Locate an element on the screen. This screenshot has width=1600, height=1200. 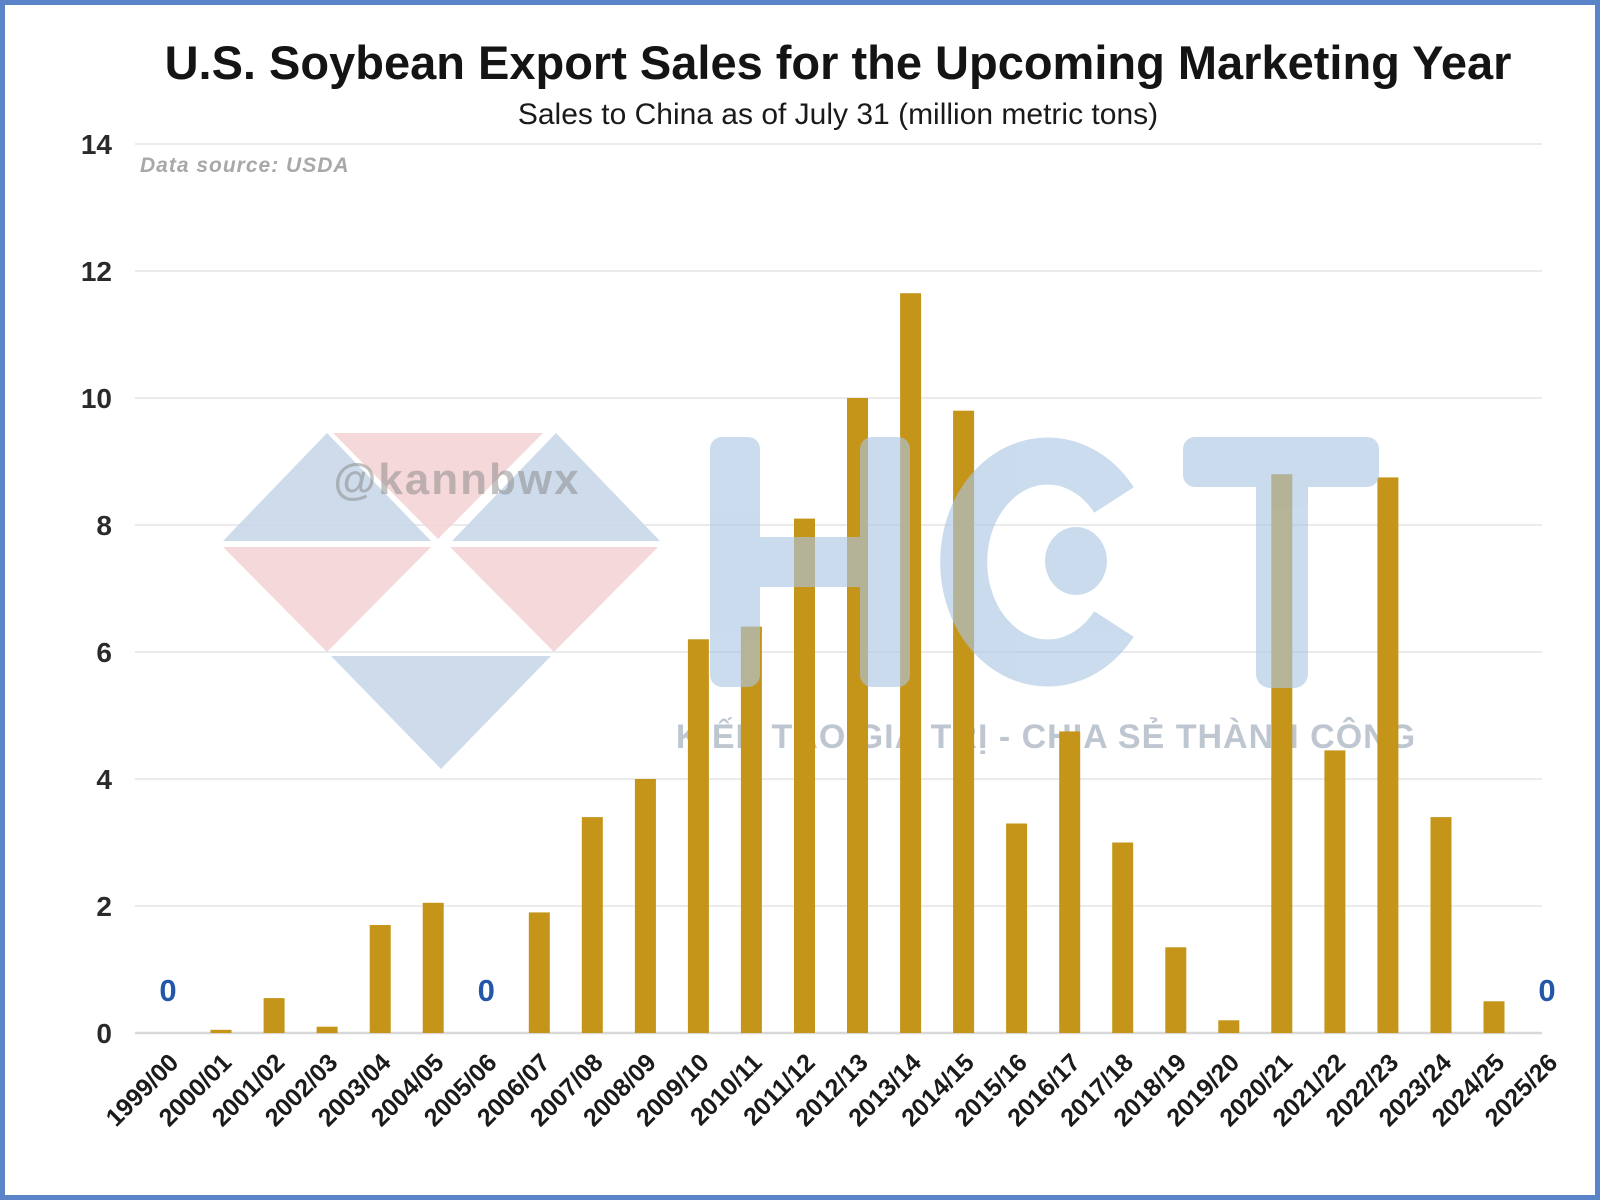
zero-label-2005/06: 0 is located at coordinates (486, 990).